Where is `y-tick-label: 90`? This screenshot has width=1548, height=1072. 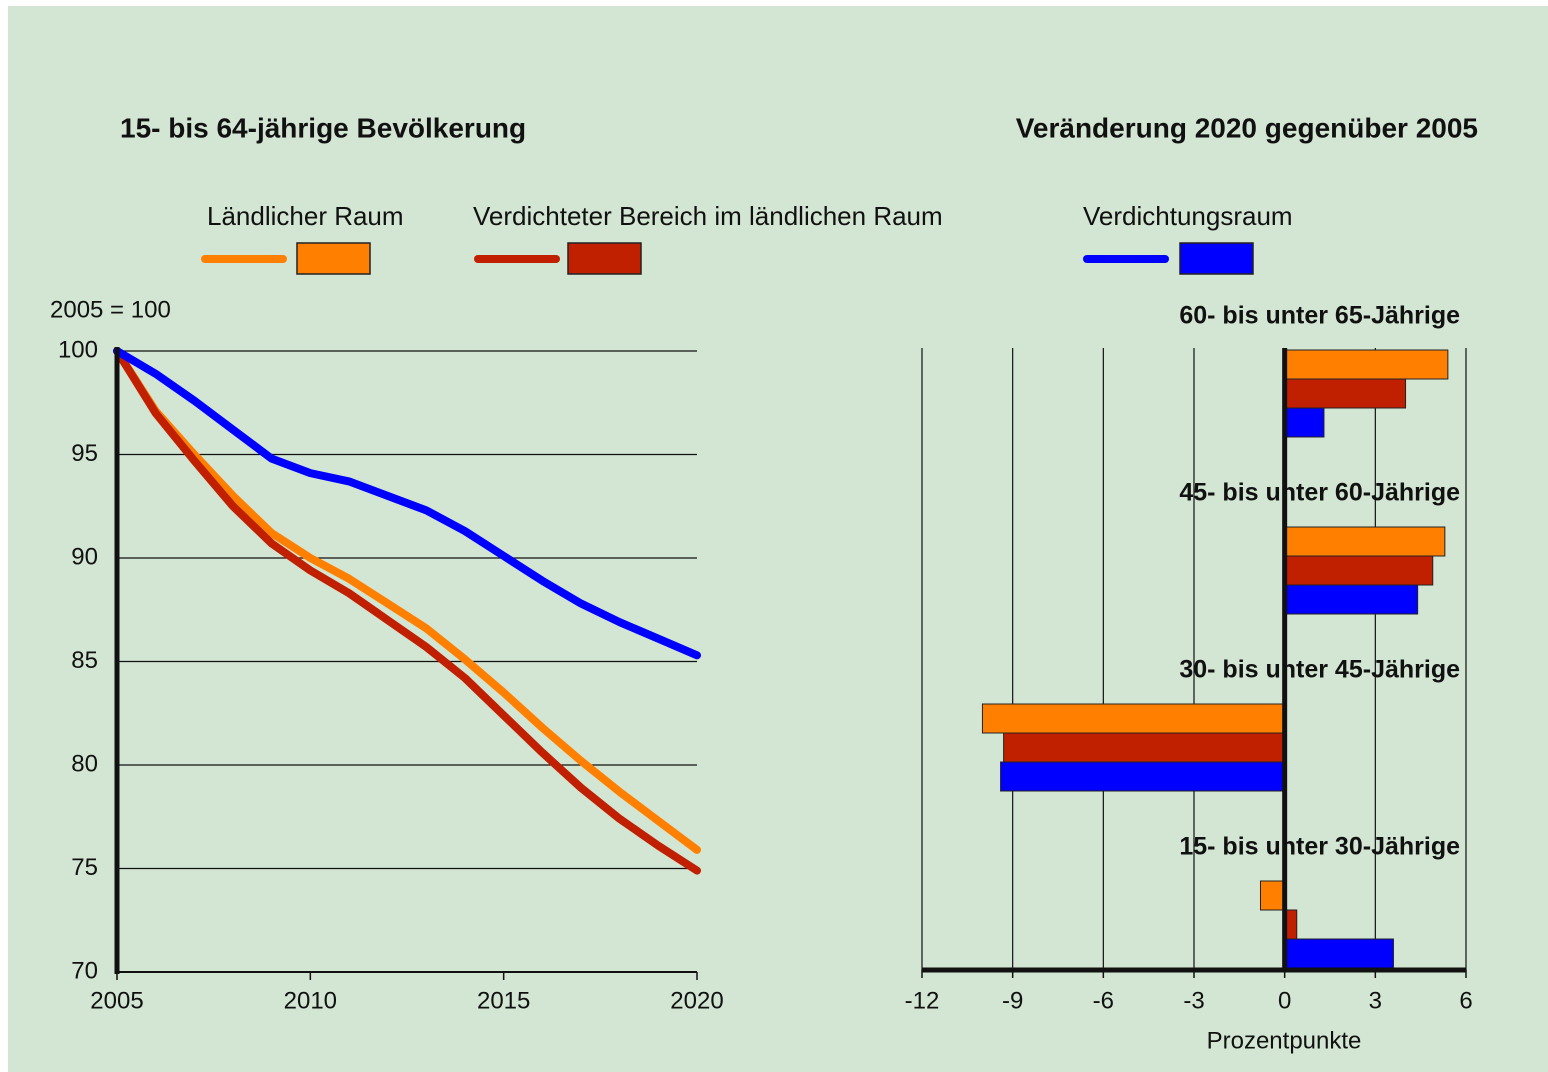
y-tick-label: 90 is located at coordinates (84, 556).